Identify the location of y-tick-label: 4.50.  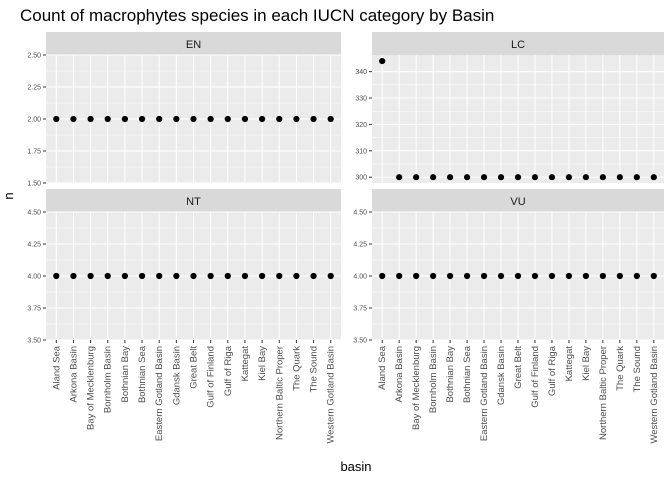
(34, 213).